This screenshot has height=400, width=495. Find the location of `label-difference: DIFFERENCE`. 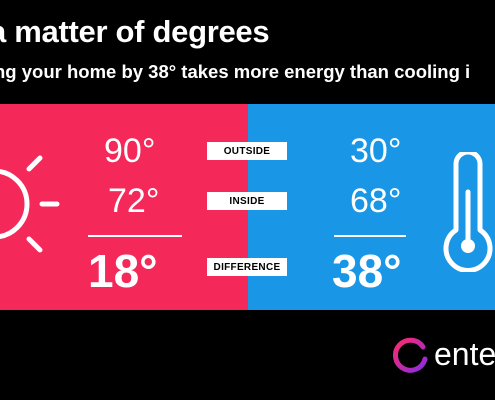

label-difference: DIFFERENCE is located at coordinates (247, 267).